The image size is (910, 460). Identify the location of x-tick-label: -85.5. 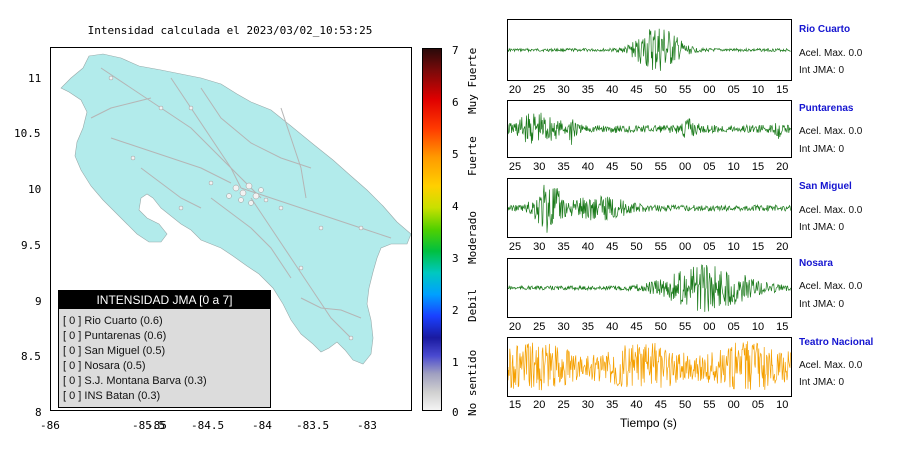
(149, 425).